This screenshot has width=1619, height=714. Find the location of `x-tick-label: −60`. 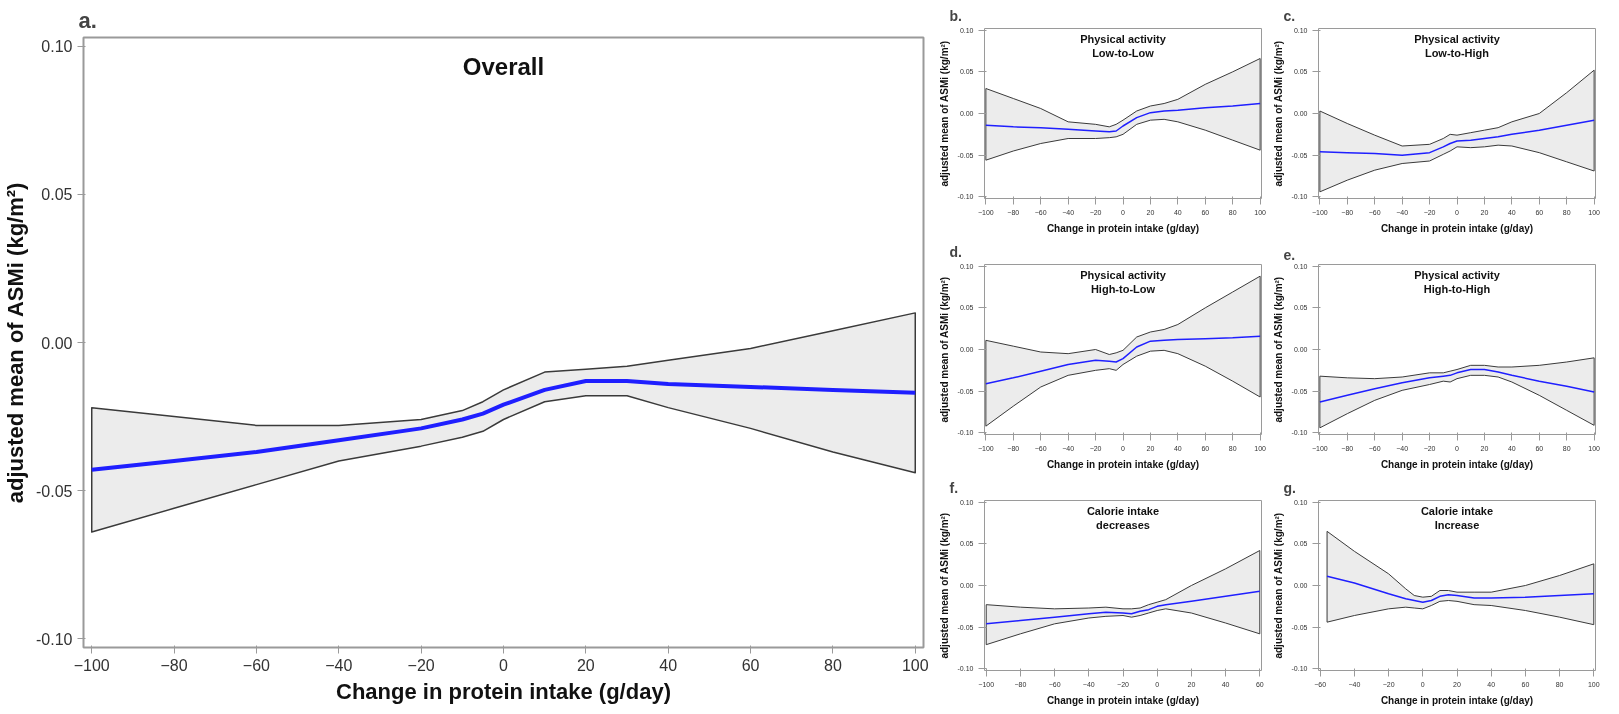

x-tick-label: −60 is located at coordinates (256, 665).